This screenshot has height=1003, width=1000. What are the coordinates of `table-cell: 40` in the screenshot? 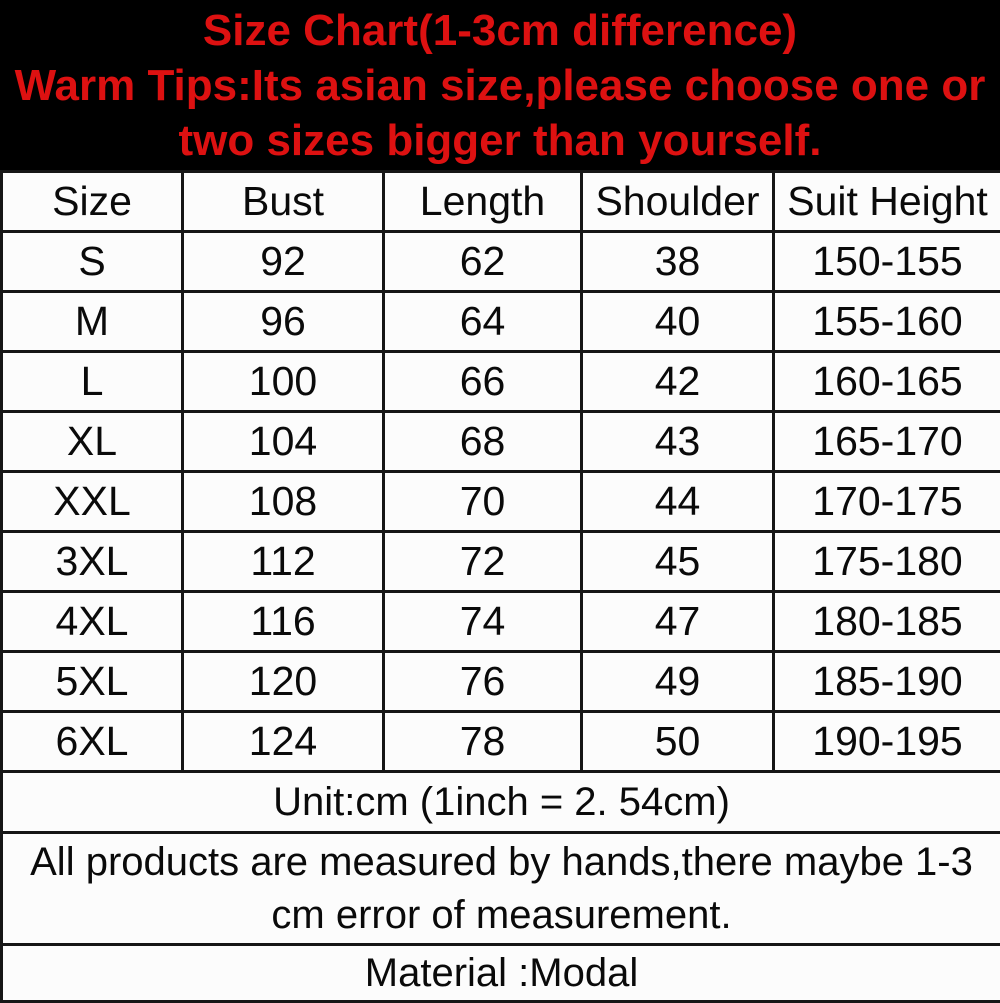 It's located at (678, 322).